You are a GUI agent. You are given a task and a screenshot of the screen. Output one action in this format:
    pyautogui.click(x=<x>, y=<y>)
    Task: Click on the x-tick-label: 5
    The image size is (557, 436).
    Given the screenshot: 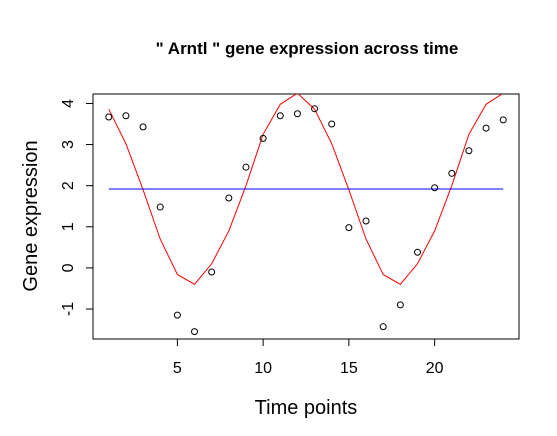 What is the action you would take?
    pyautogui.click(x=177, y=368)
    